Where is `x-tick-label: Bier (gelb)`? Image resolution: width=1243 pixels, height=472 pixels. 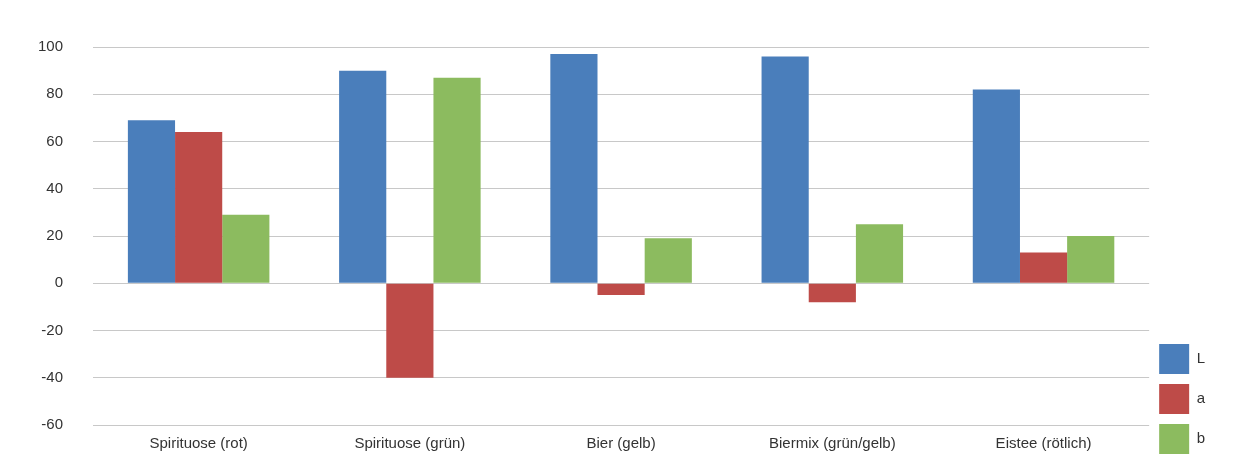 x-tick-label: Bier (gelb) is located at coordinates (621, 443).